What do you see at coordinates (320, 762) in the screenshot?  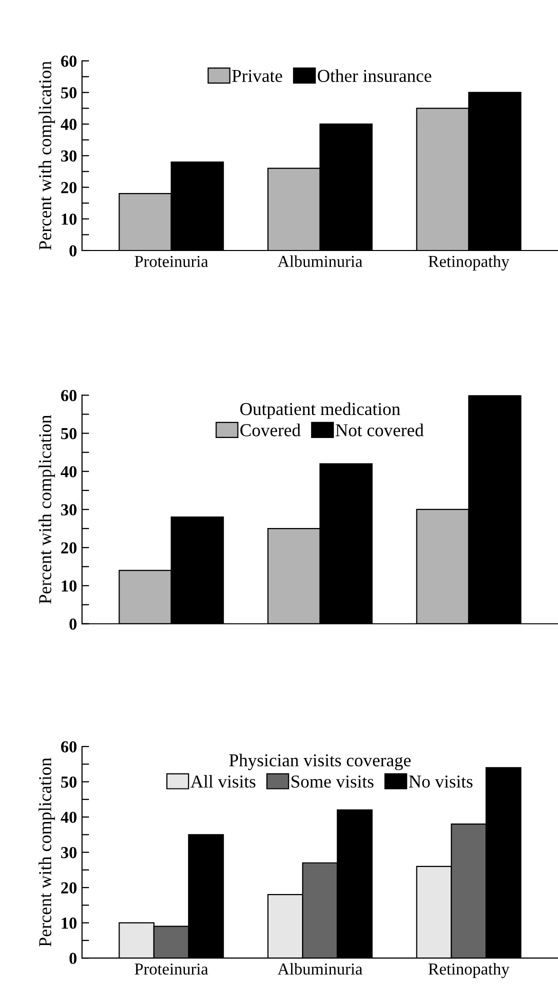 I see `legend-title: Physician visits coverage` at bounding box center [320, 762].